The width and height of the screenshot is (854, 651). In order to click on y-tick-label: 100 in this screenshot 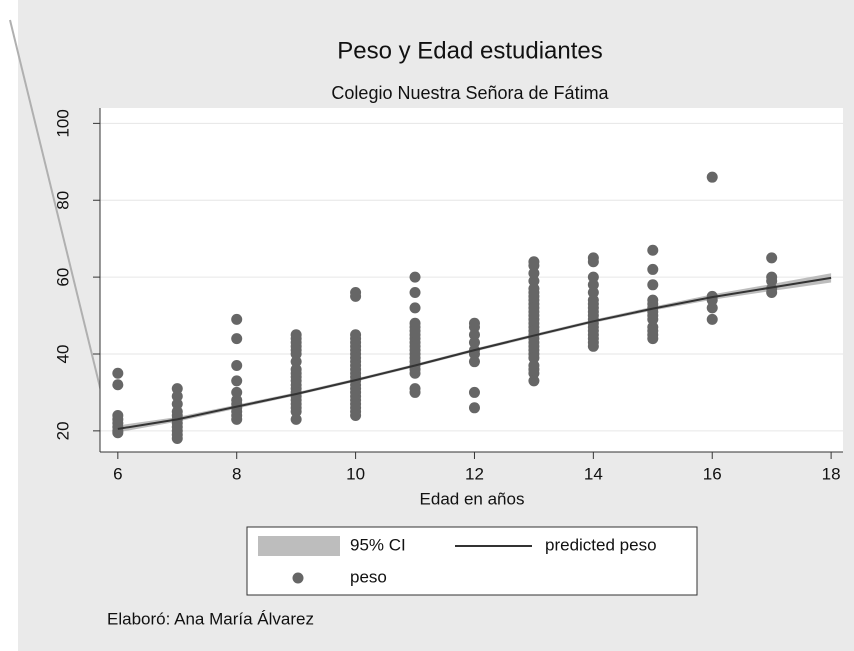, I will do `click(62, 123)`.